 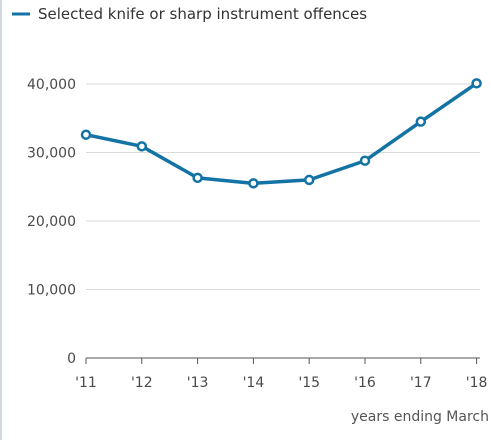 I want to click on left-border-rule, so click(x=1, y=220).